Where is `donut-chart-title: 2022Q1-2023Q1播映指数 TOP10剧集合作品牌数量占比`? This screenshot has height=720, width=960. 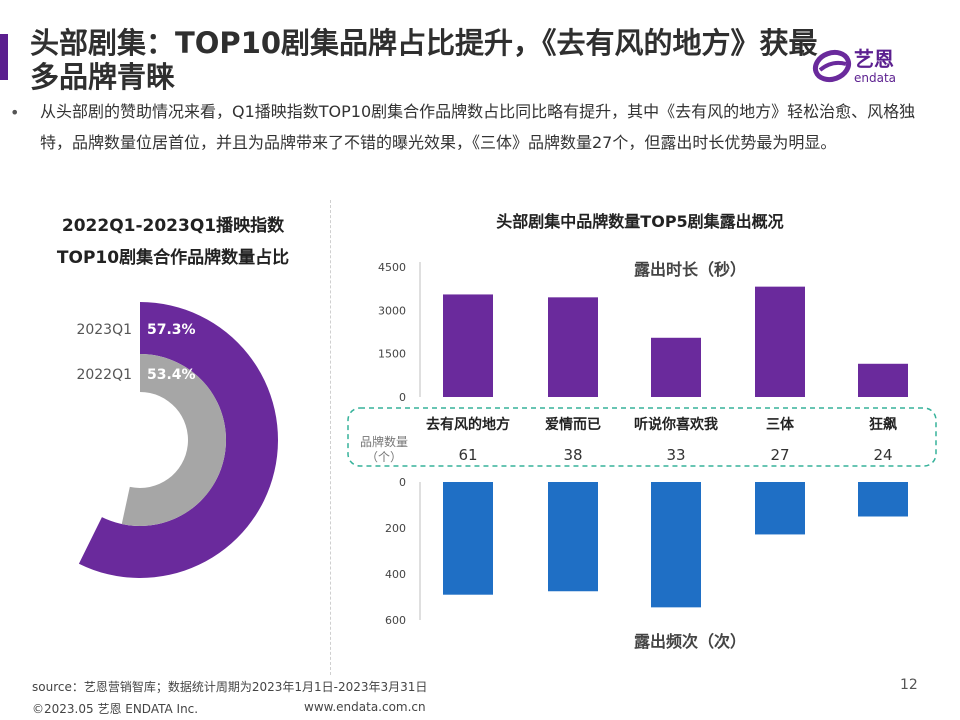
donut-chart-title: 2022Q1-2023Q1播映指数 TOP10剧集合作品牌数量占比 is located at coordinates (173, 242).